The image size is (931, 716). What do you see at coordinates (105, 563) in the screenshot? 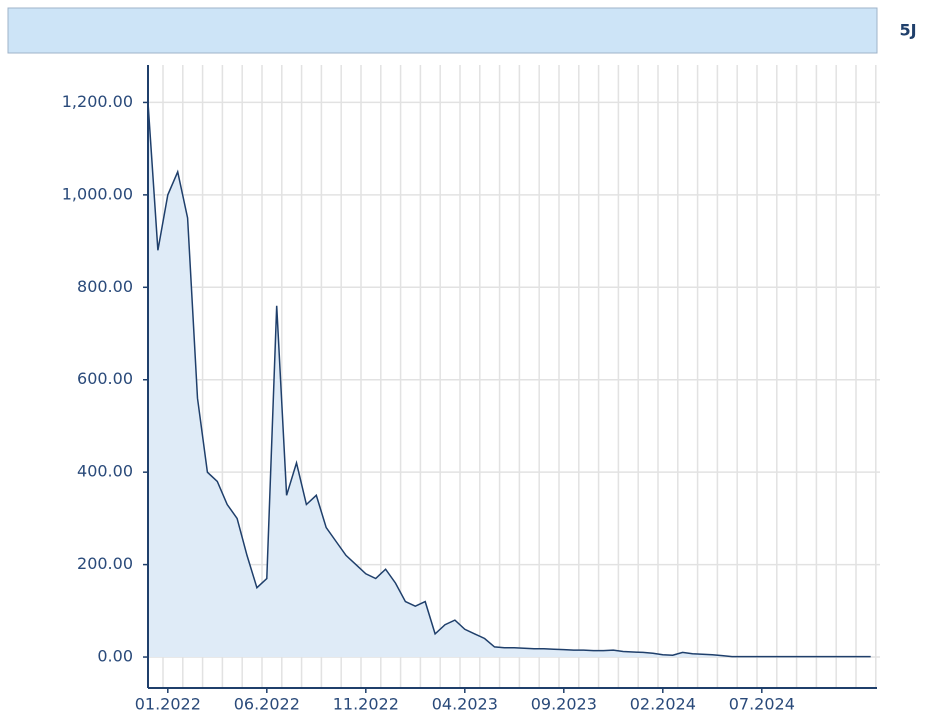
I see `y-tick-label: 200.00` at bounding box center [105, 563].